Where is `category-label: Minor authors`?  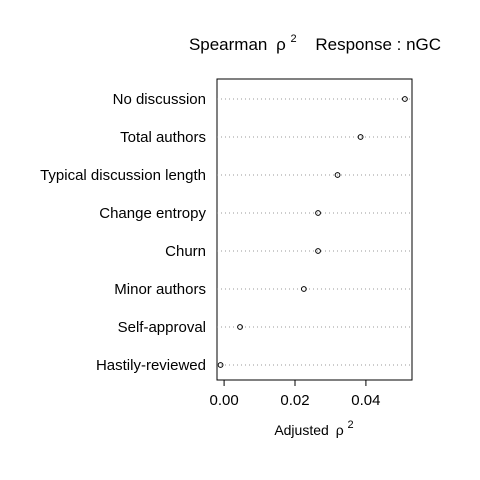
category-label: Minor authors is located at coordinates (160, 289).